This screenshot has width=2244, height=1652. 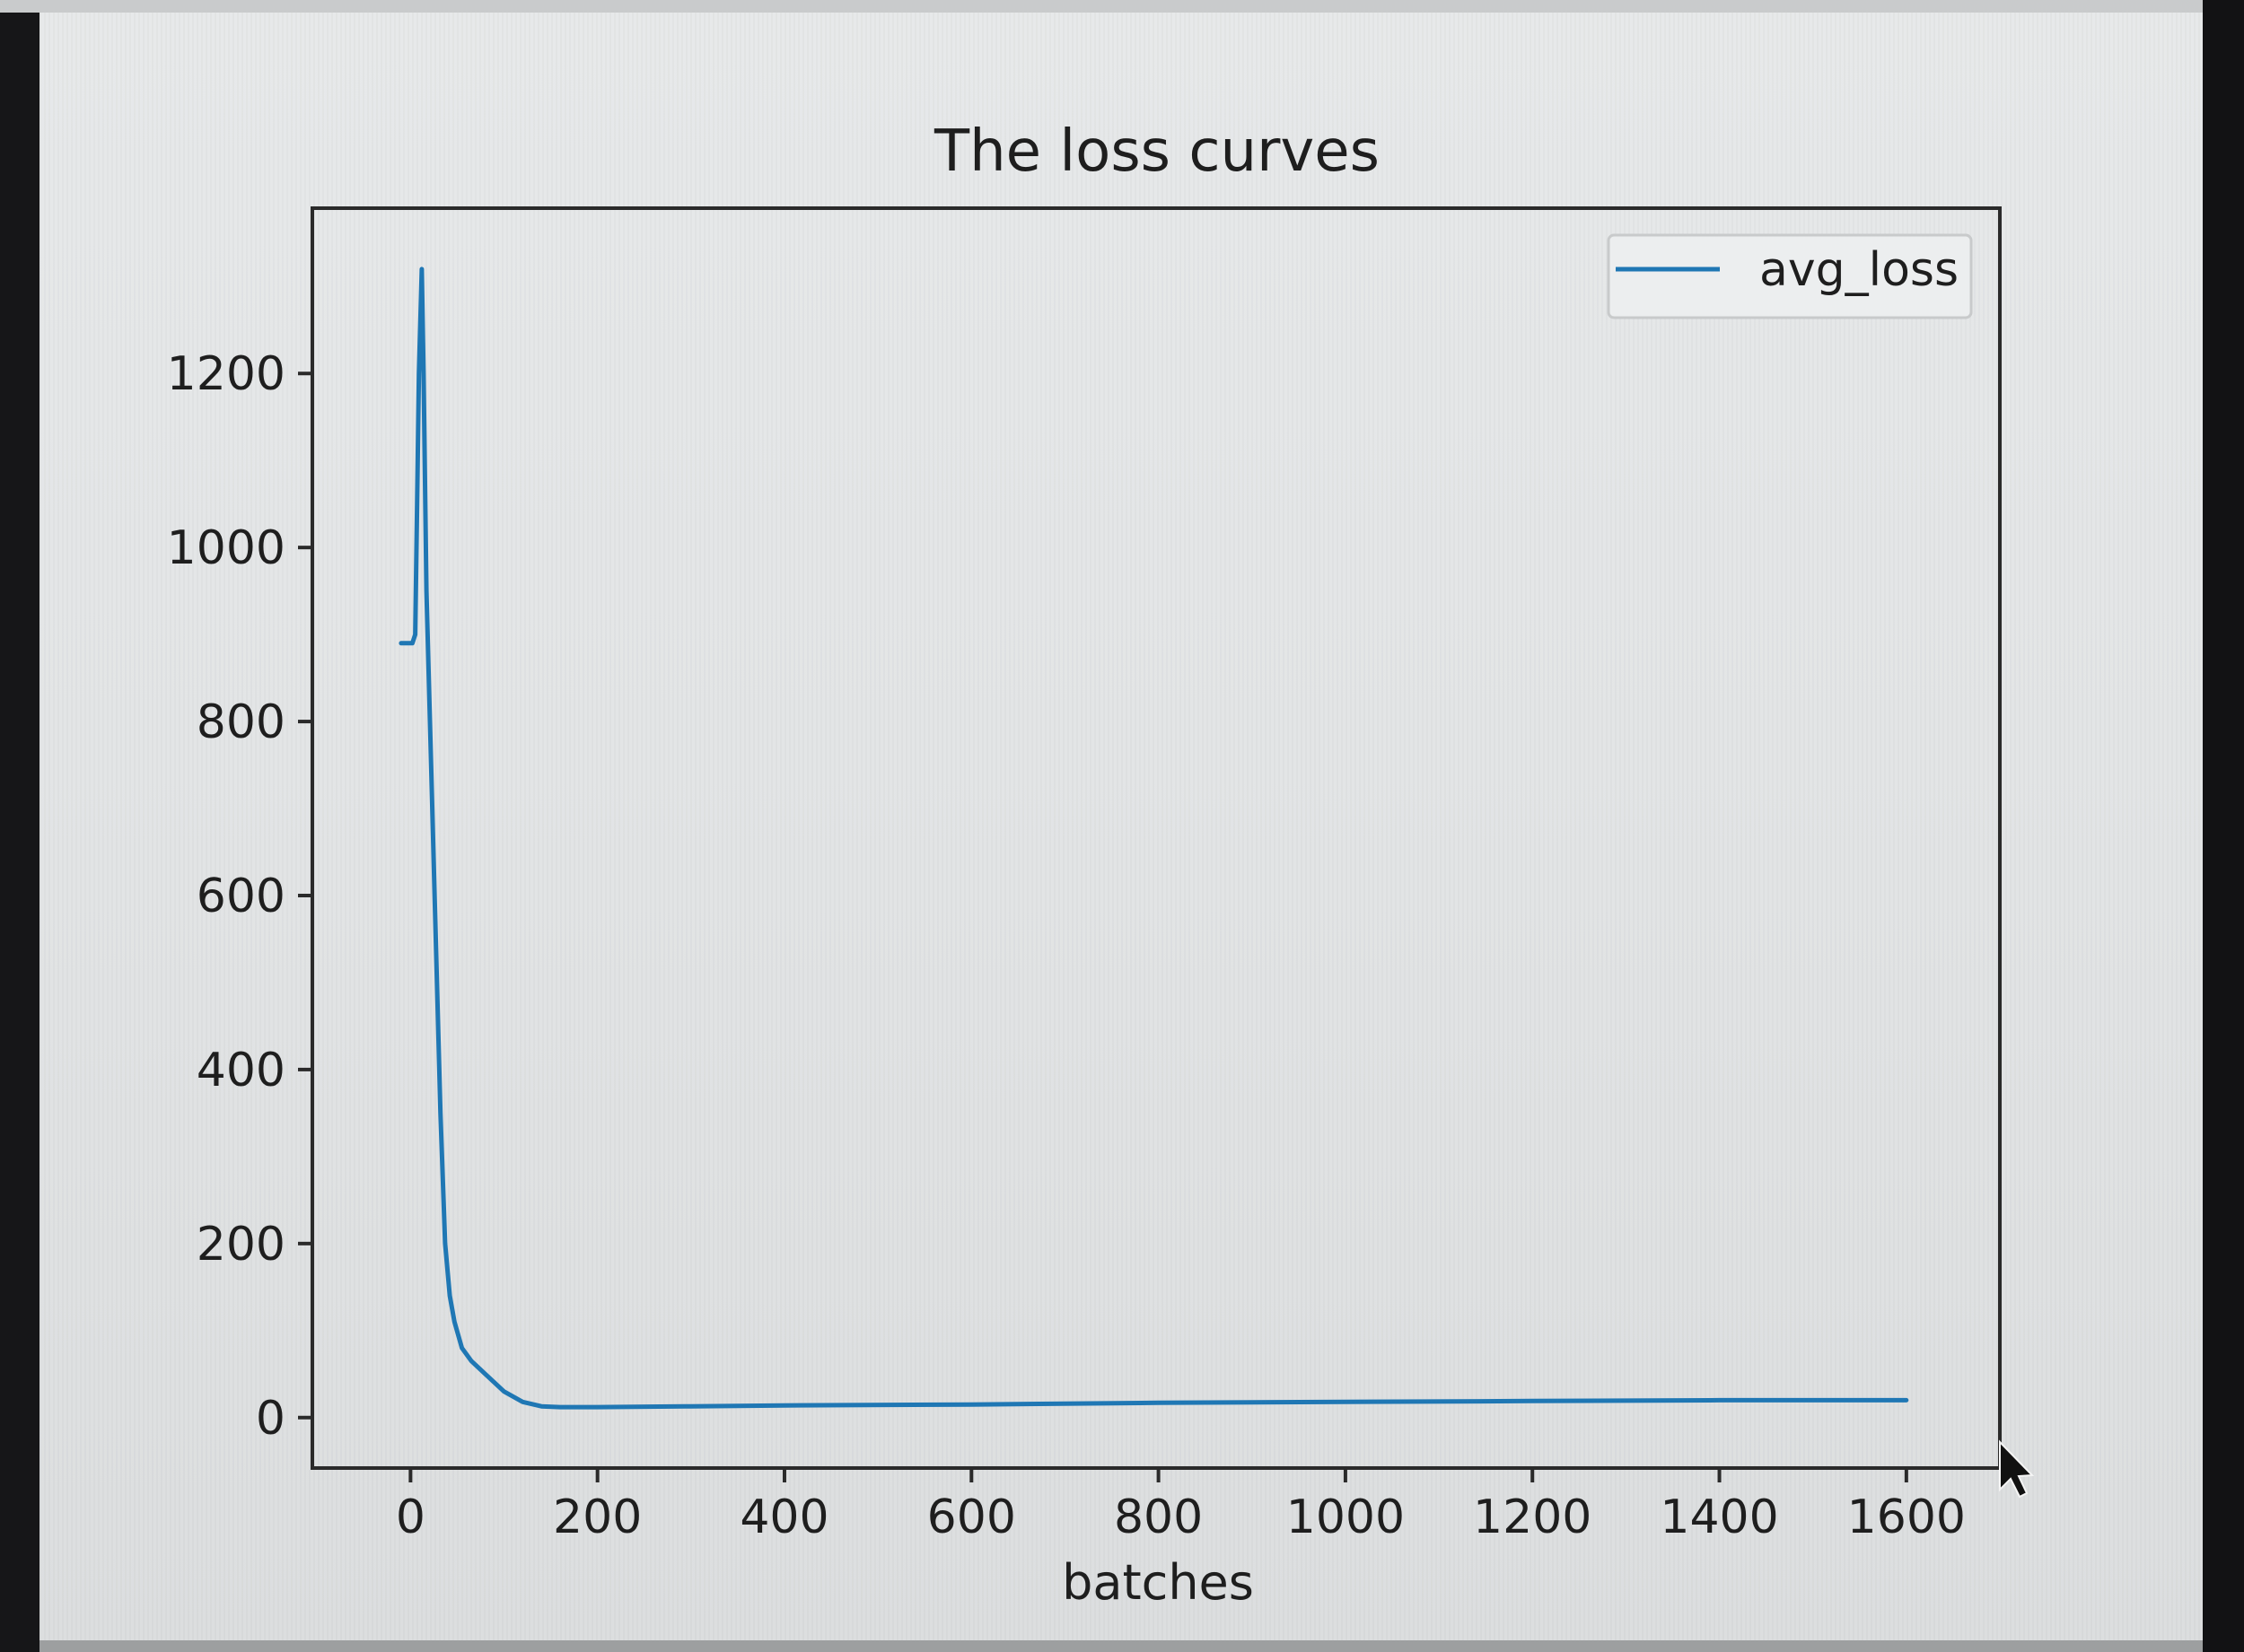 I want to click on x-tick-label-1000: 1000, so click(x=1345, y=1517).